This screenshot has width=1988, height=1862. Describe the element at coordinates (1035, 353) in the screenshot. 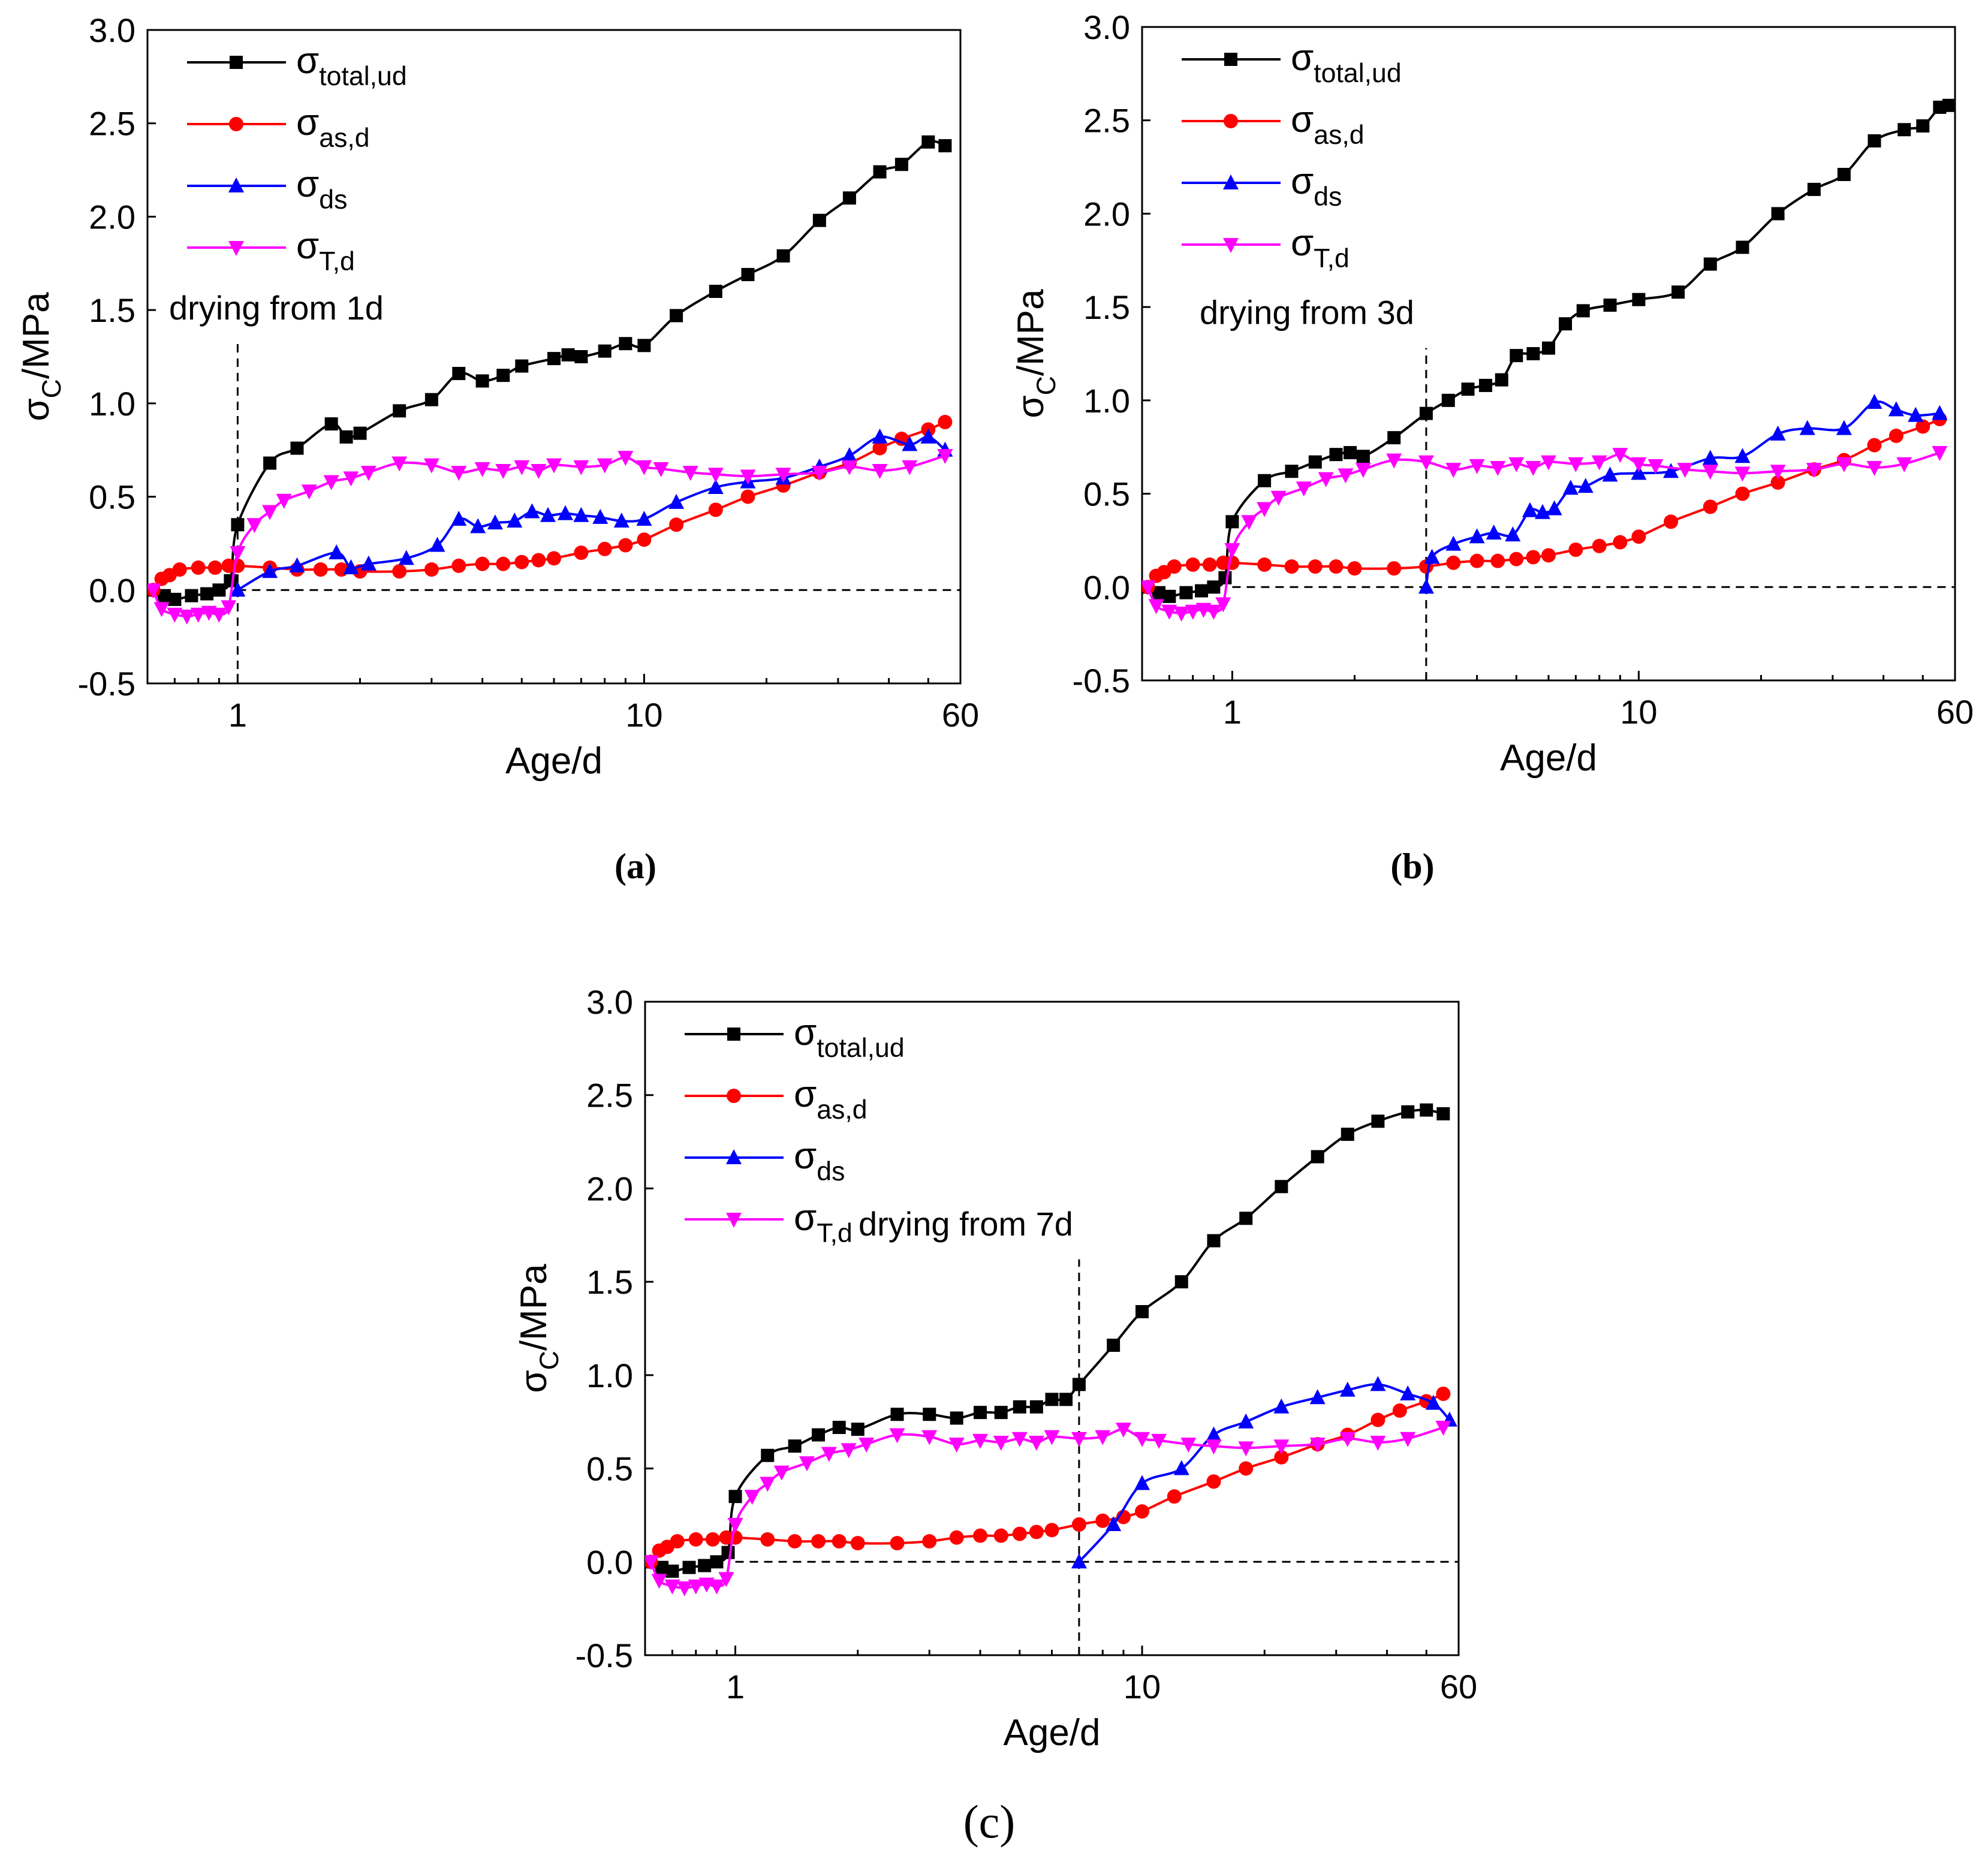

I see `y-axis-title: σC/MPa` at that location.